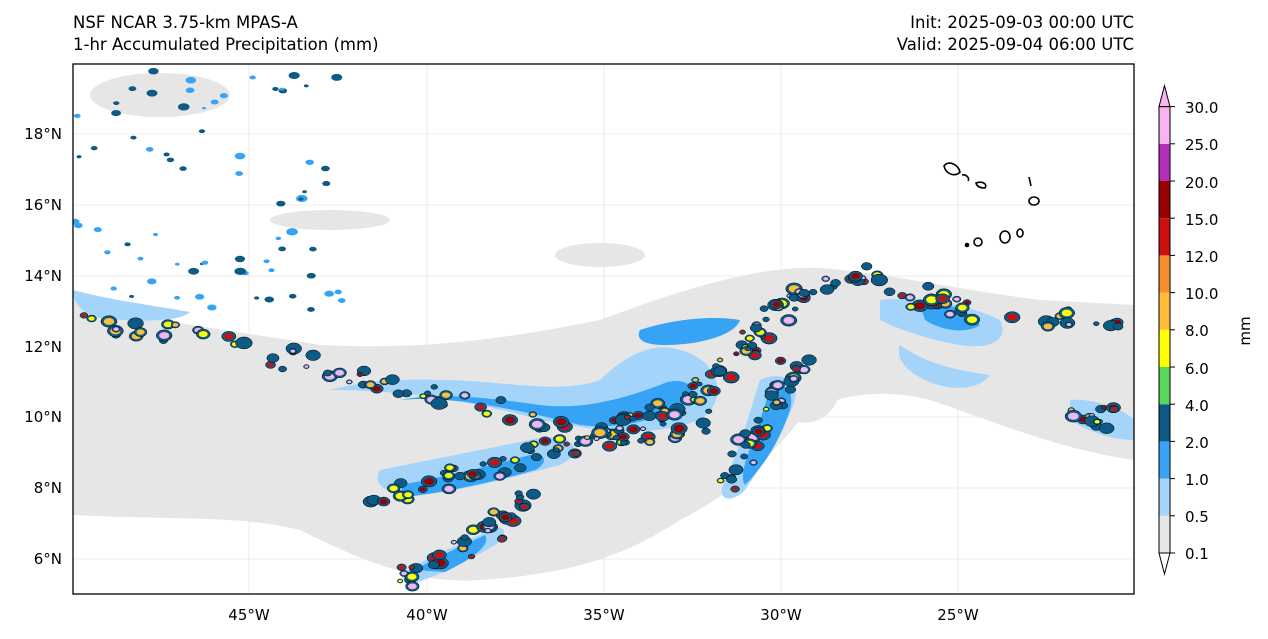 This screenshot has height=639, width=1268. I want to click on colorbar-label: 4.0, so click(1197, 406).